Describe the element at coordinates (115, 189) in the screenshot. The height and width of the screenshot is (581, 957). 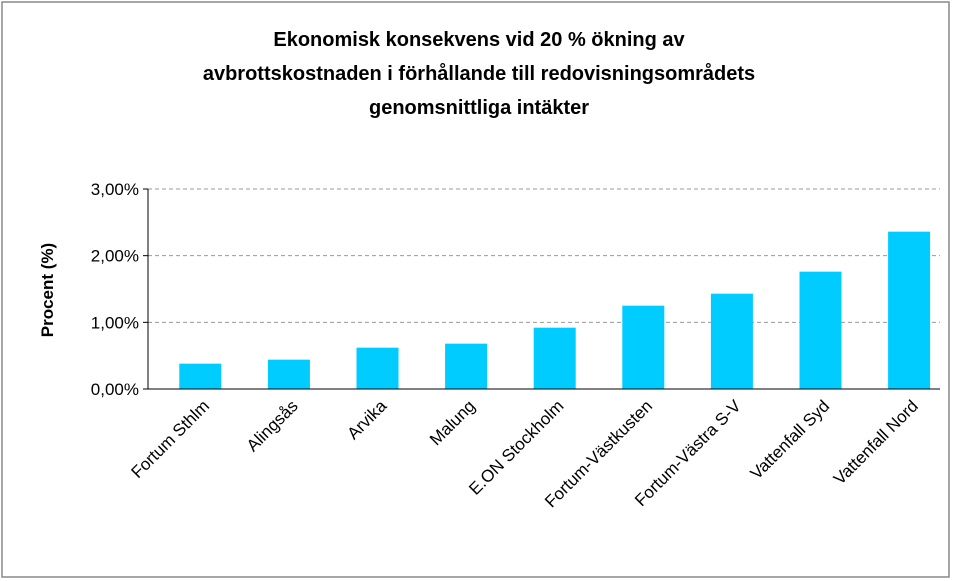
I see `y-tick-label: 3,00%` at that location.